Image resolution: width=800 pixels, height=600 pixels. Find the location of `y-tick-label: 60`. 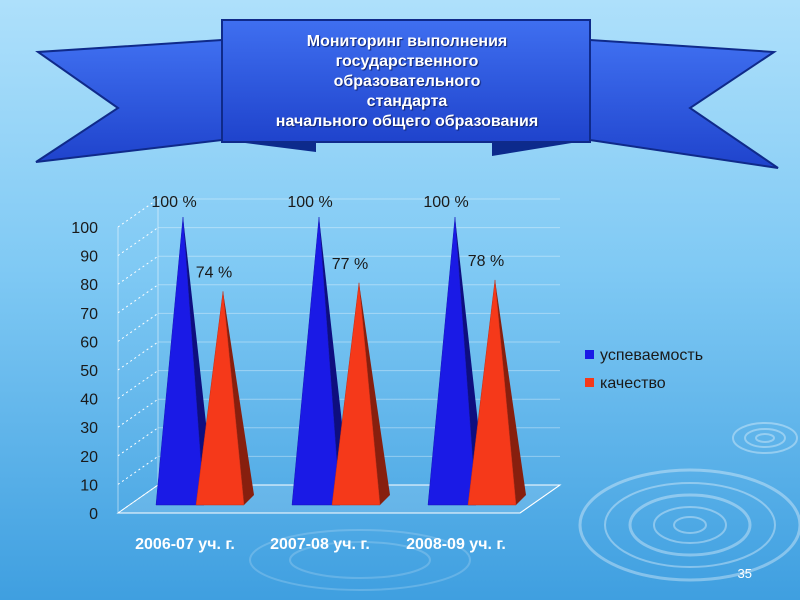

y-tick-label: 60 is located at coordinates (89, 342).